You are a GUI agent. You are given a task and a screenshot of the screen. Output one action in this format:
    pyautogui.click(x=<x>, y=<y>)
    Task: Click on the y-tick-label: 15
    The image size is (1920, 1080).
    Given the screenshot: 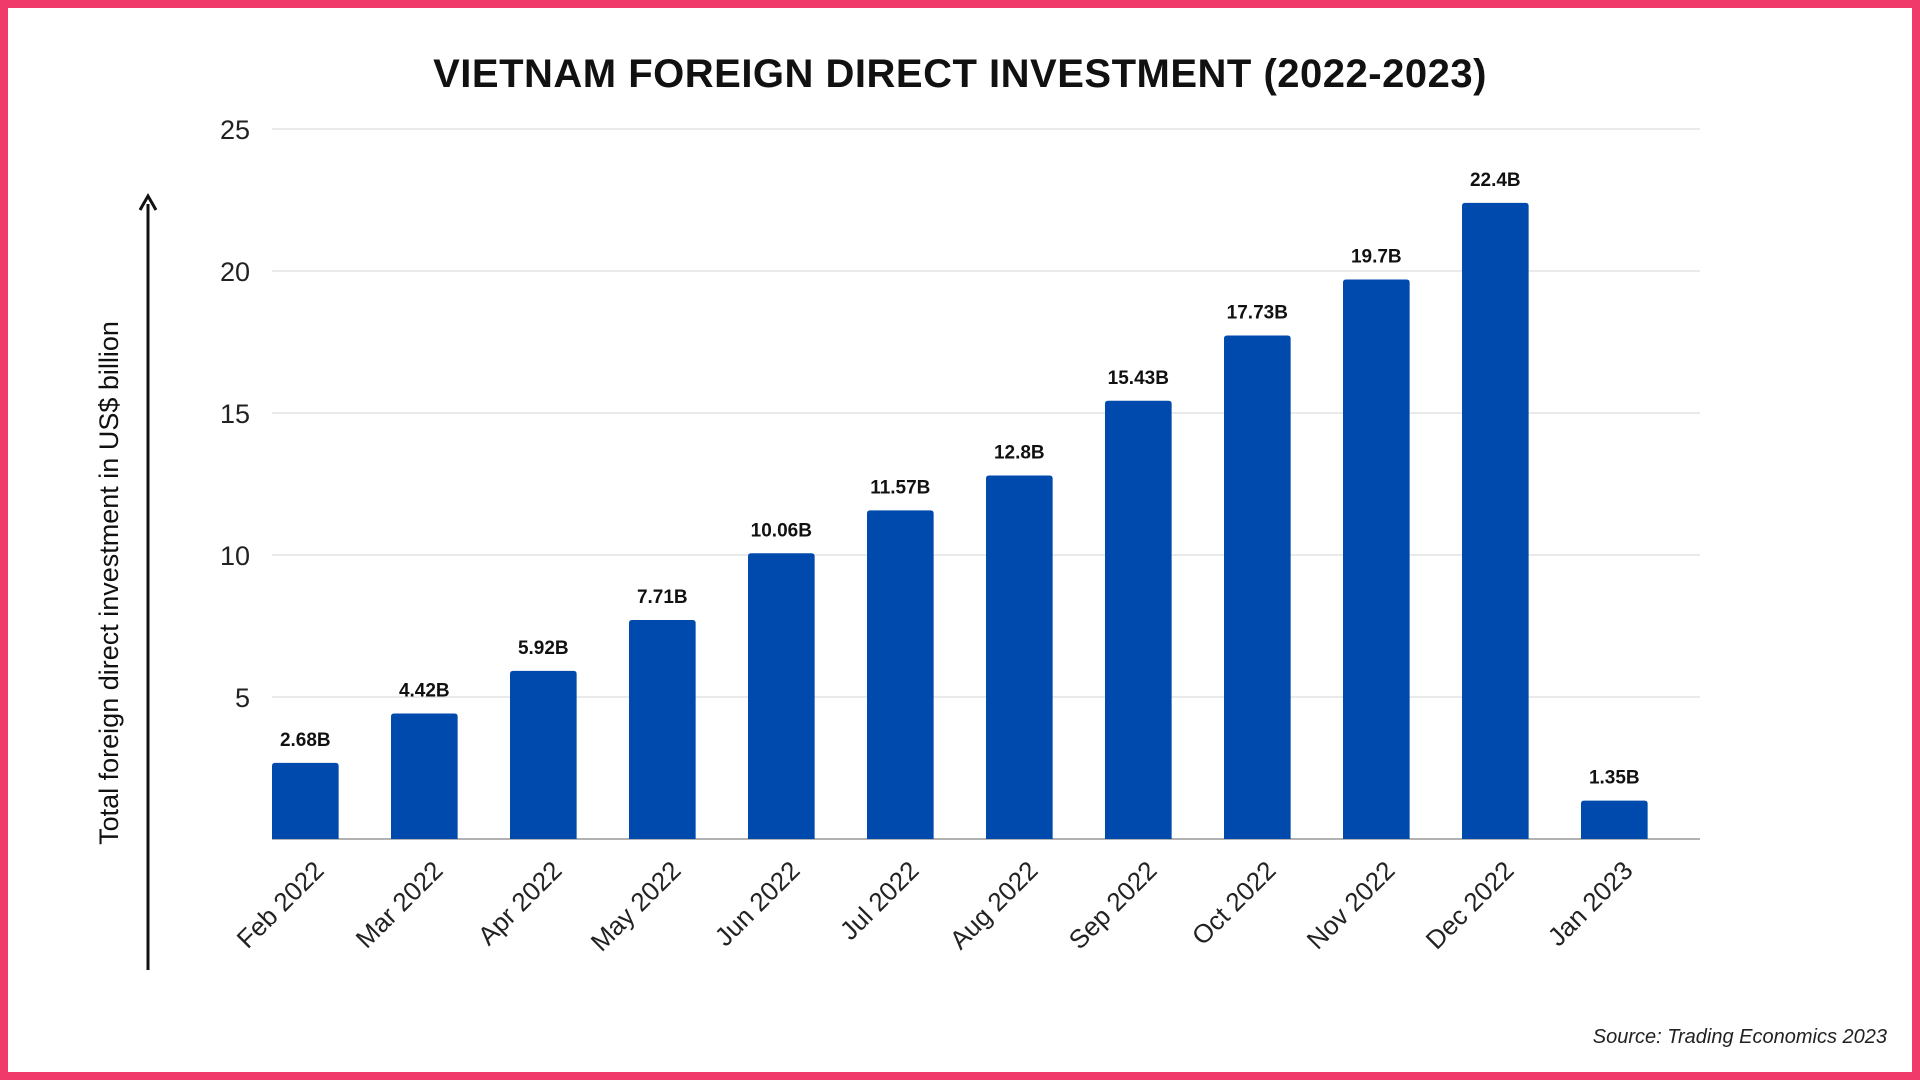 What is the action you would take?
    pyautogui.click(x=235, y=414)
    